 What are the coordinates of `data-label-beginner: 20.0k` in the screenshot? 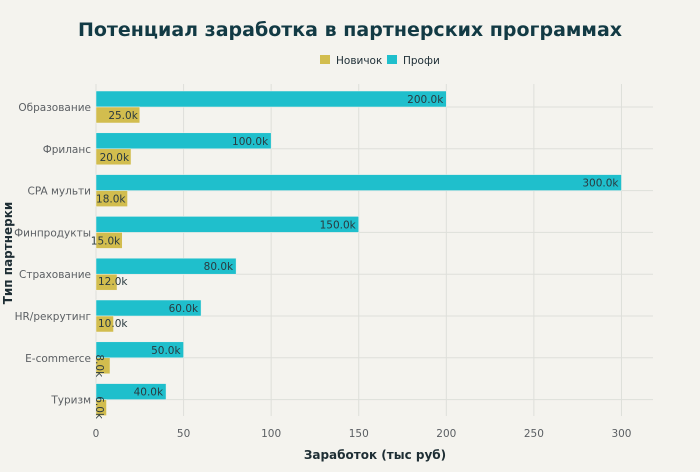 It's located at (115, 158).